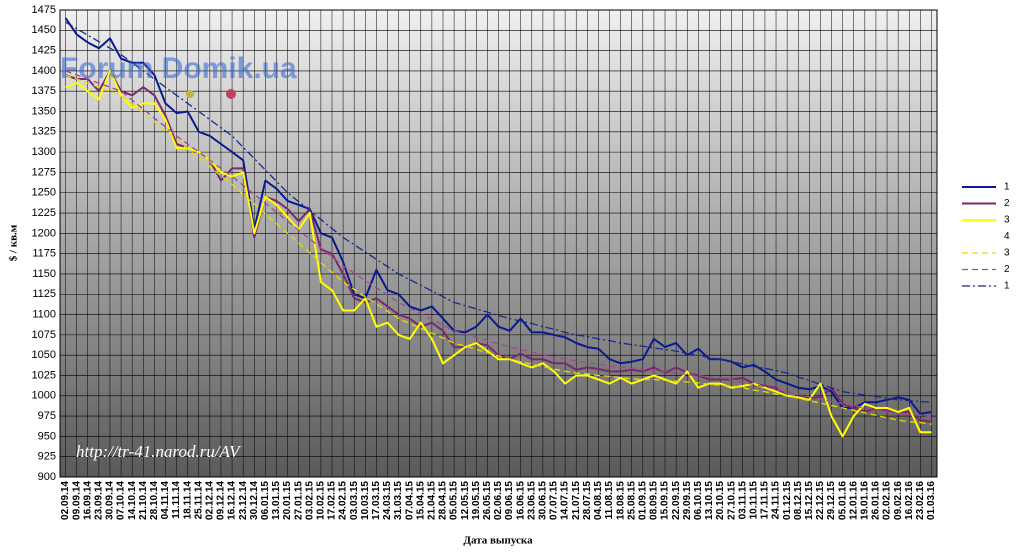 Image resolution: width=1018 pixels, height=552 pixels. What do you see at coordinates (44, 314) in the screenshot?
I see `y-tick-label: 1100` at bounding box center [44, 314].